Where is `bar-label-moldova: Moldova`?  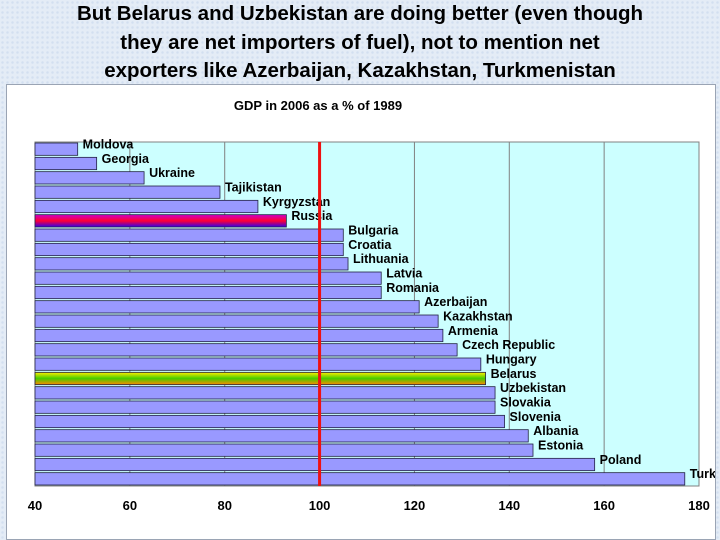
bar-label-moldova: Moldova is located at coordinates (109, 144).